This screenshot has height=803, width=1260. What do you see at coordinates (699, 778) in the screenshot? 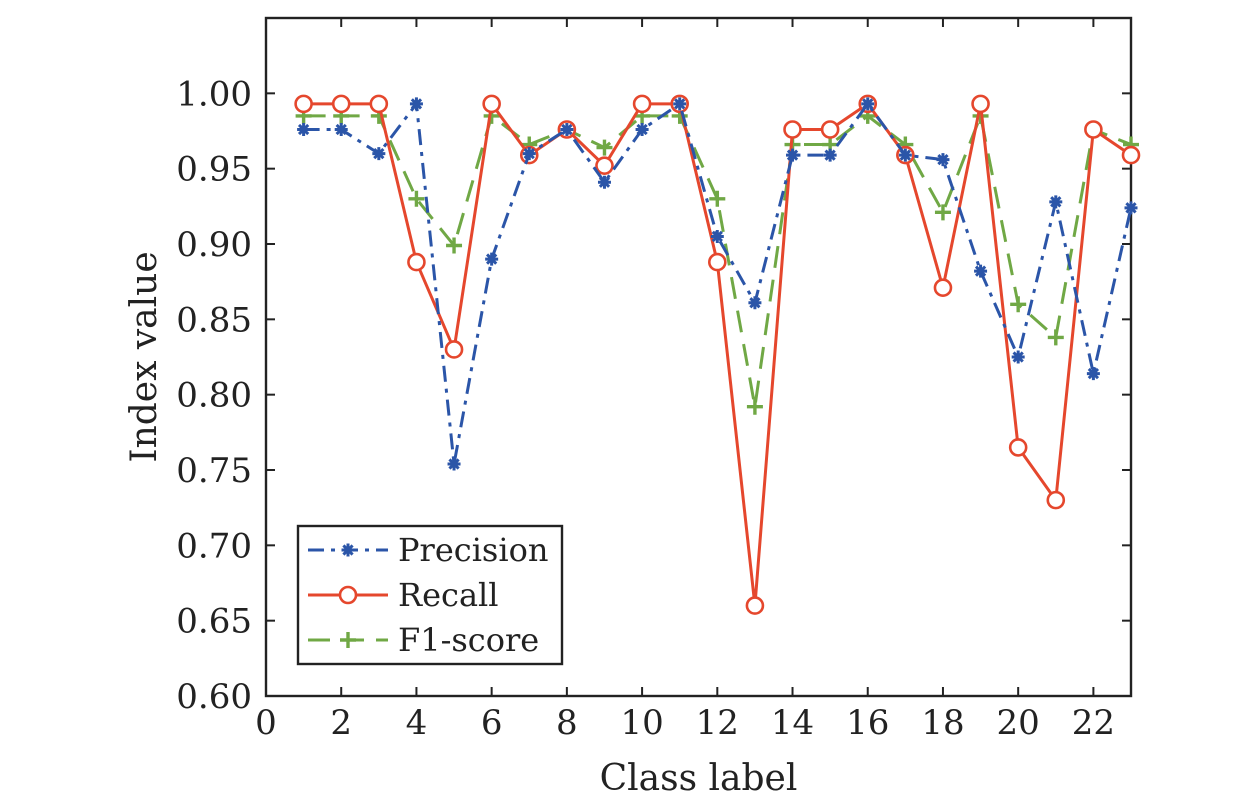
I see `x-axis-title: Class label` at bounding box center [699, 778].